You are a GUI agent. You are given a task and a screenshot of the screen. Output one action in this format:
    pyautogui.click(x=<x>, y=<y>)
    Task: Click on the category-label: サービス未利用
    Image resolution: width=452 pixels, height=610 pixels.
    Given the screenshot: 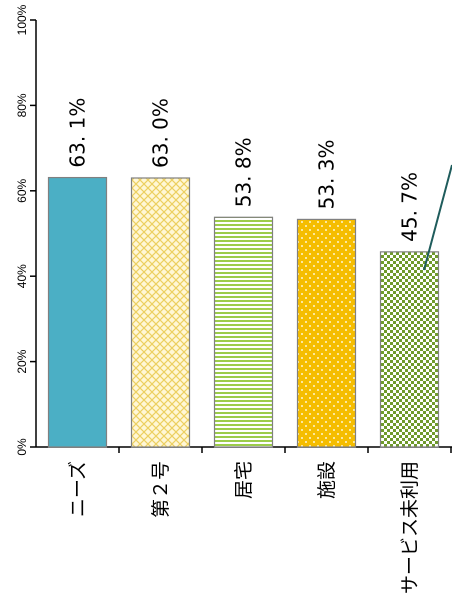 What is the action you would take?
    pyautogui.click(x=410, y=527)
    